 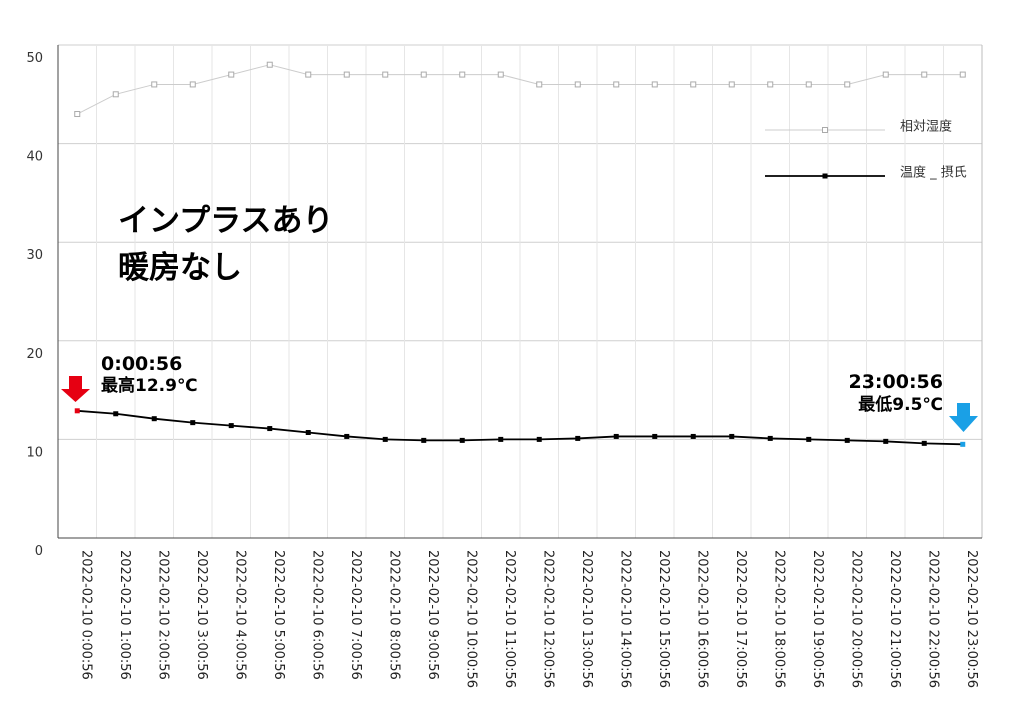 What do you see at coordinates (740, 619) in the screenshot?
I see `x-tick-label: 2022-02-10 17:00:56` at bounding box center [740, 619].